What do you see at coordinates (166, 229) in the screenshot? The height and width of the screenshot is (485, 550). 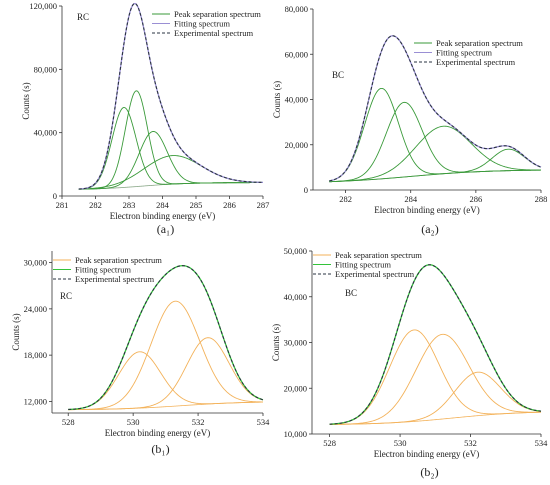 I see `panel-label: (a₁)` at bounding box center [166, 229].